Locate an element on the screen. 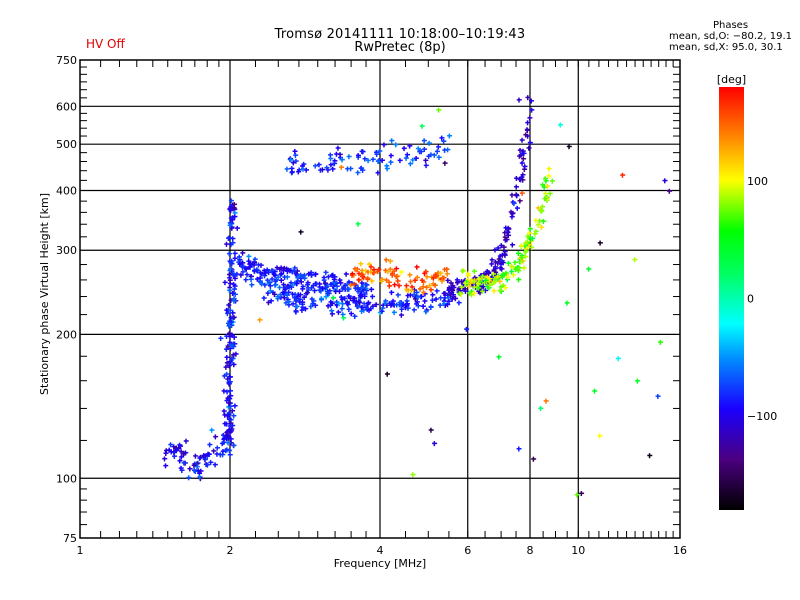 This screenshot has width=800, height=600. y-axis-title: Stationary phase Virtual Height [km] is located at coordinates (44, 294).